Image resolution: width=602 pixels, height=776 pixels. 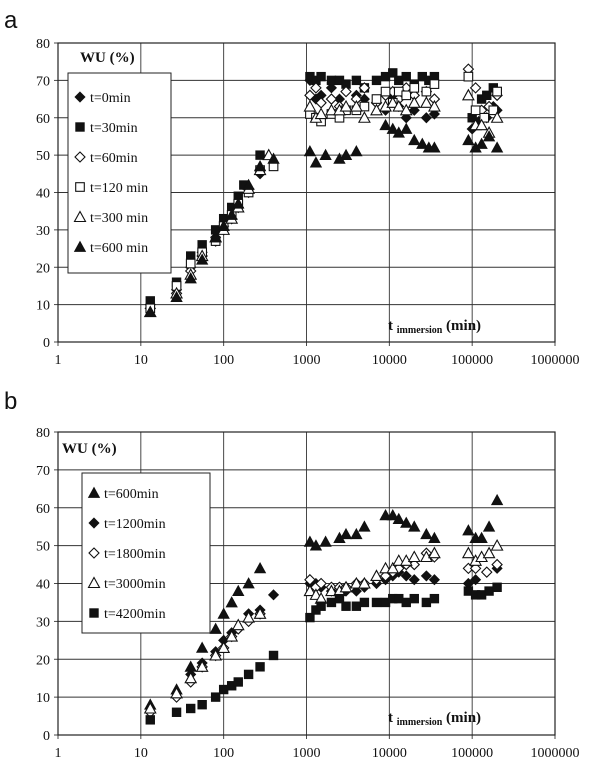 I want to click on panel-letter: b, so click(x=10, y=401).